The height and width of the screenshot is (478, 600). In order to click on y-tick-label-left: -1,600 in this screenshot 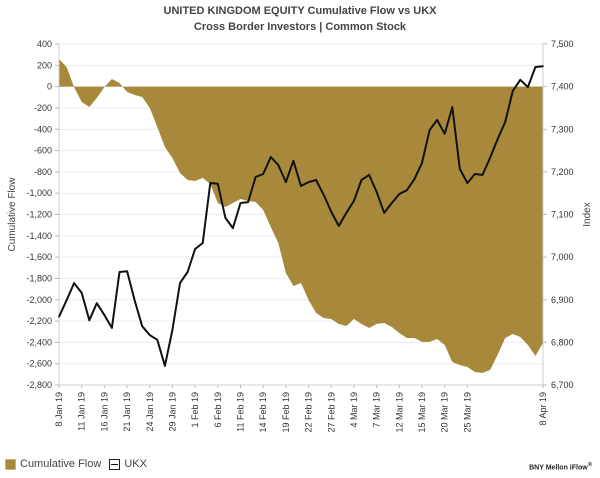, I will do `click(39, 257)`.